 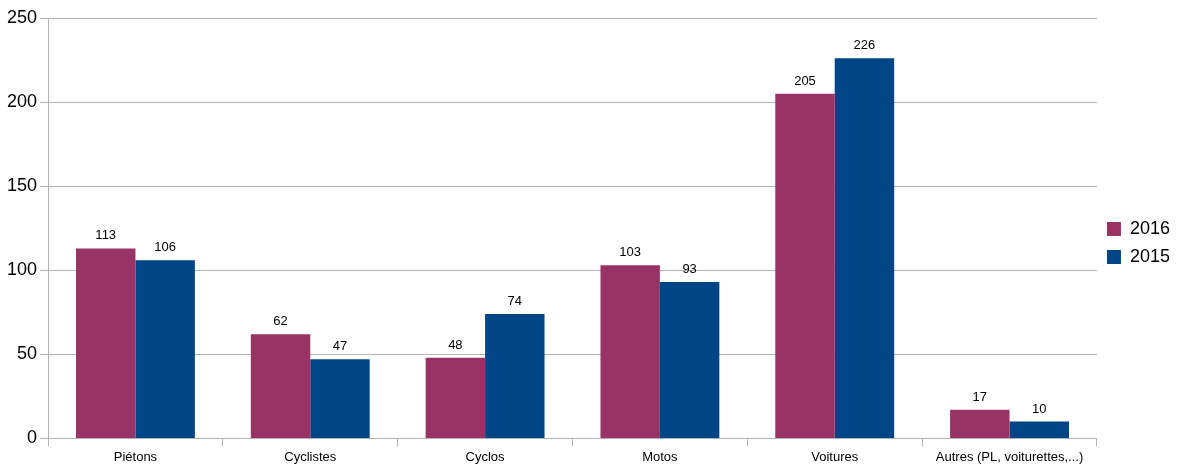 What do you see at coordinates (660, 456) in the screenshot?
I see `x-tick-label: Motos` at bounding box center [660, 456].